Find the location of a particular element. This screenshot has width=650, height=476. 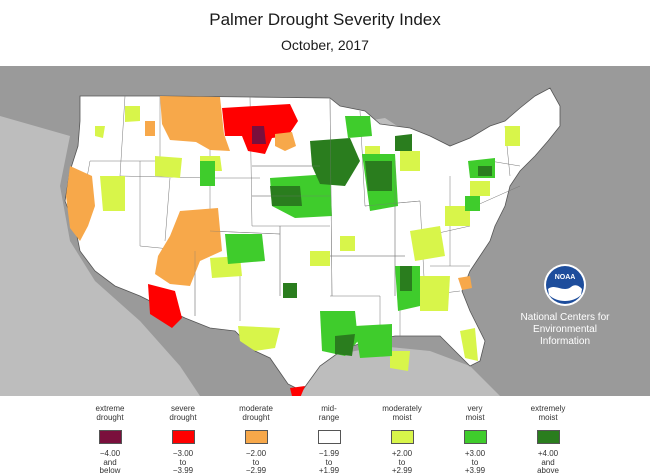

legend-item-moderately-moist: moderately moist +2.00 to +2.99 is located at coordinates (402, 440).